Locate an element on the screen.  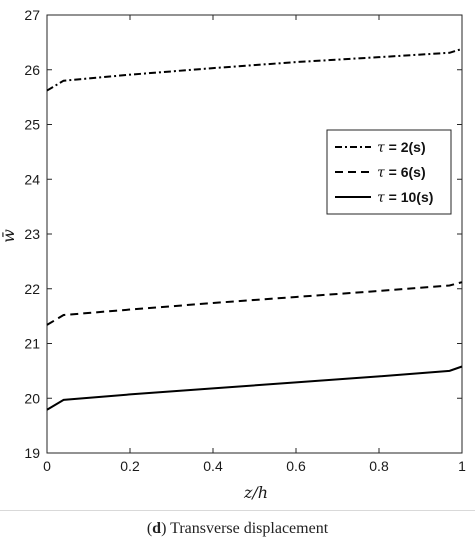
legend-value: = 2(s) is located at coordinates (405, 147).